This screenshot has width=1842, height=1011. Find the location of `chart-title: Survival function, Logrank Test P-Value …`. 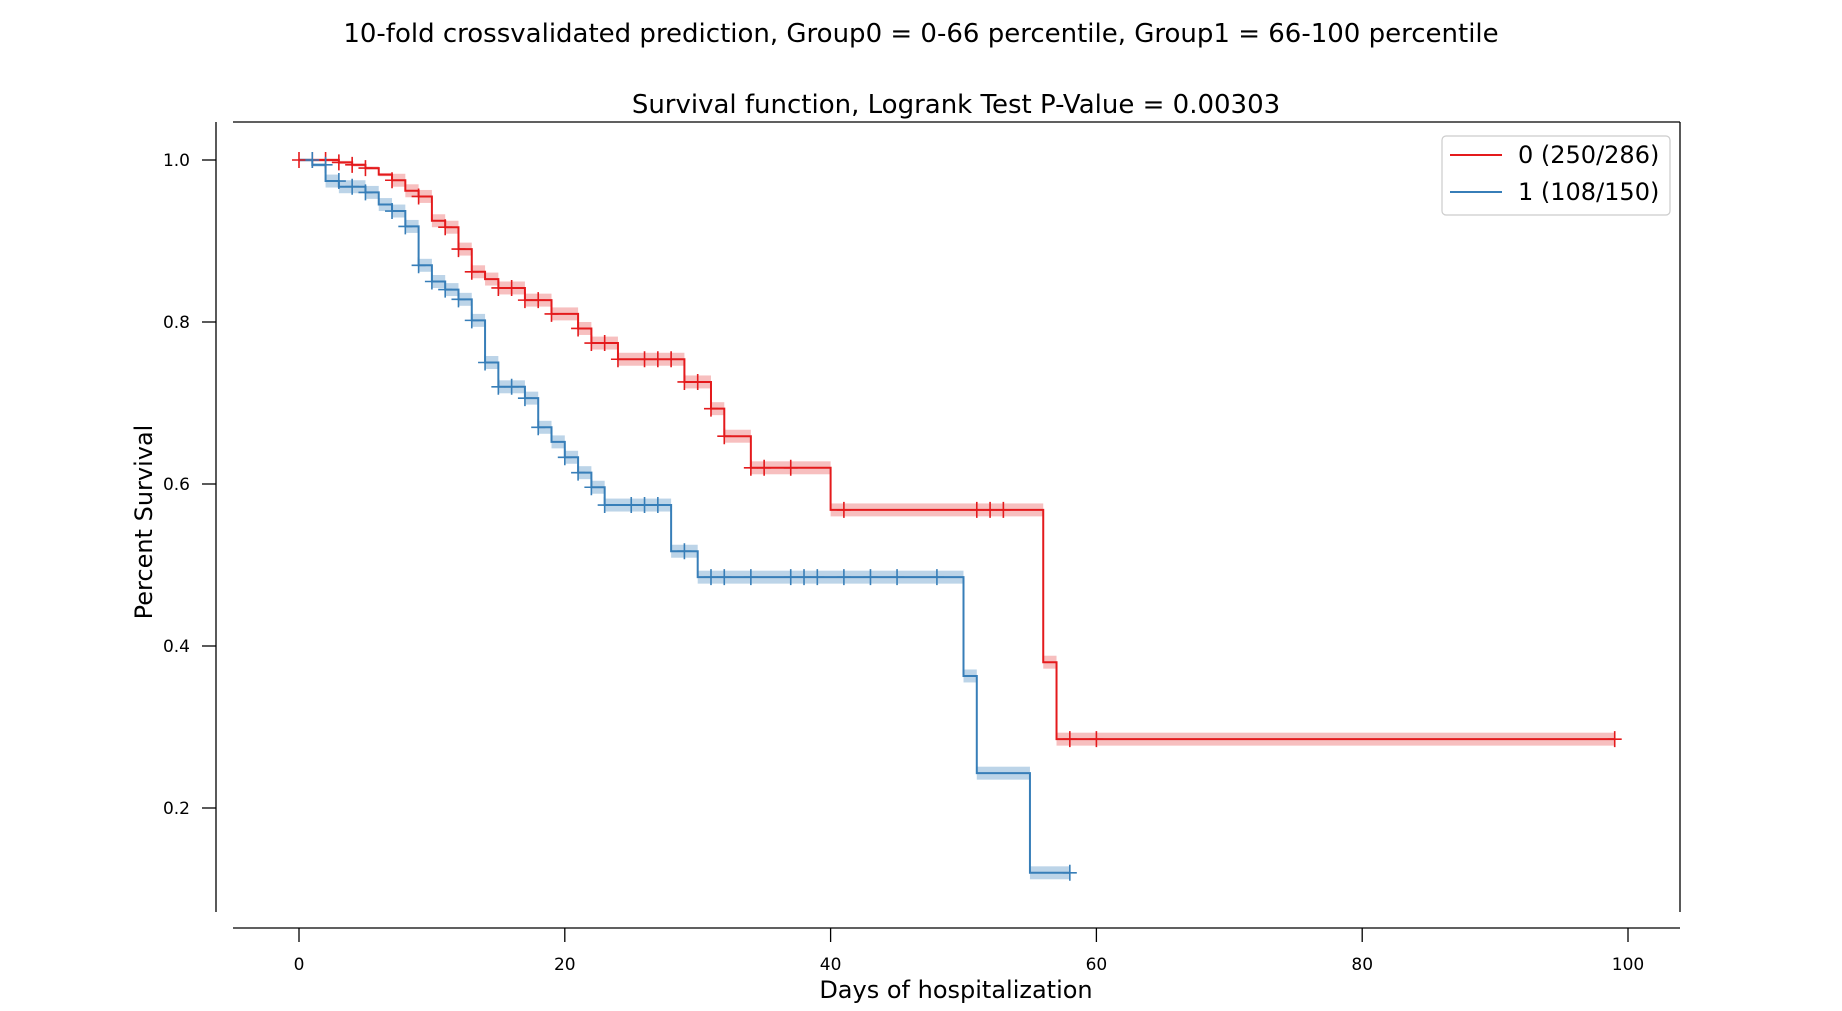

chart-title: Survival function, Logrank Test P-Value … is located at coordinates (956, 105).